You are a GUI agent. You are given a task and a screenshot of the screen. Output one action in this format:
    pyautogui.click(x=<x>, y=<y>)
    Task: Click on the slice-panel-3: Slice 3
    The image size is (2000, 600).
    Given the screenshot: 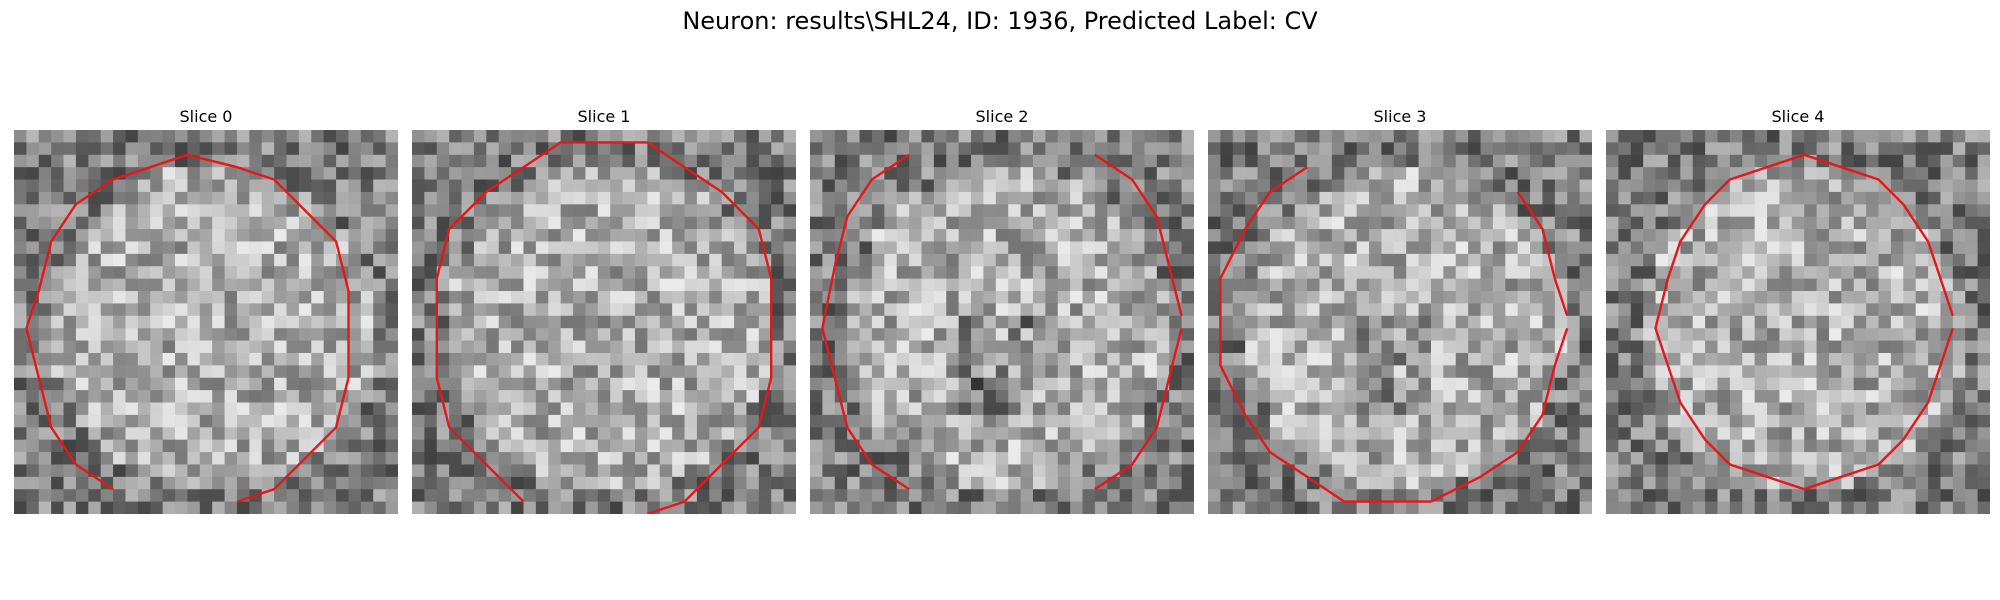 What is the action you would take?
    pyautogui.click(x=1400, y=309)
    